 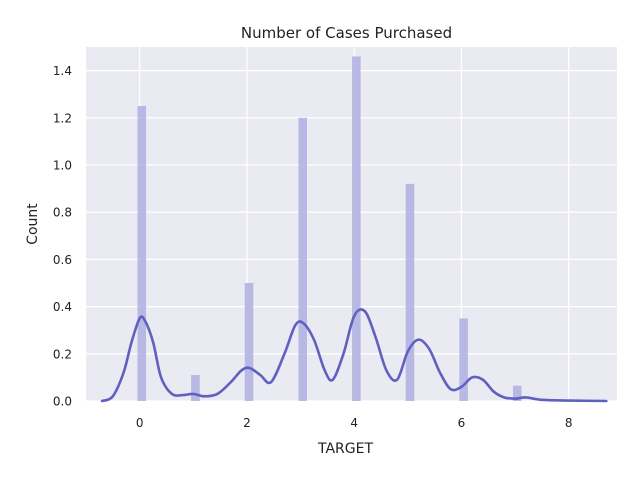 What do you see at coordinates (62, 213) in the screenshot?
I see `y-tick-label-4: 0.8` at bounding box center [62, 213].